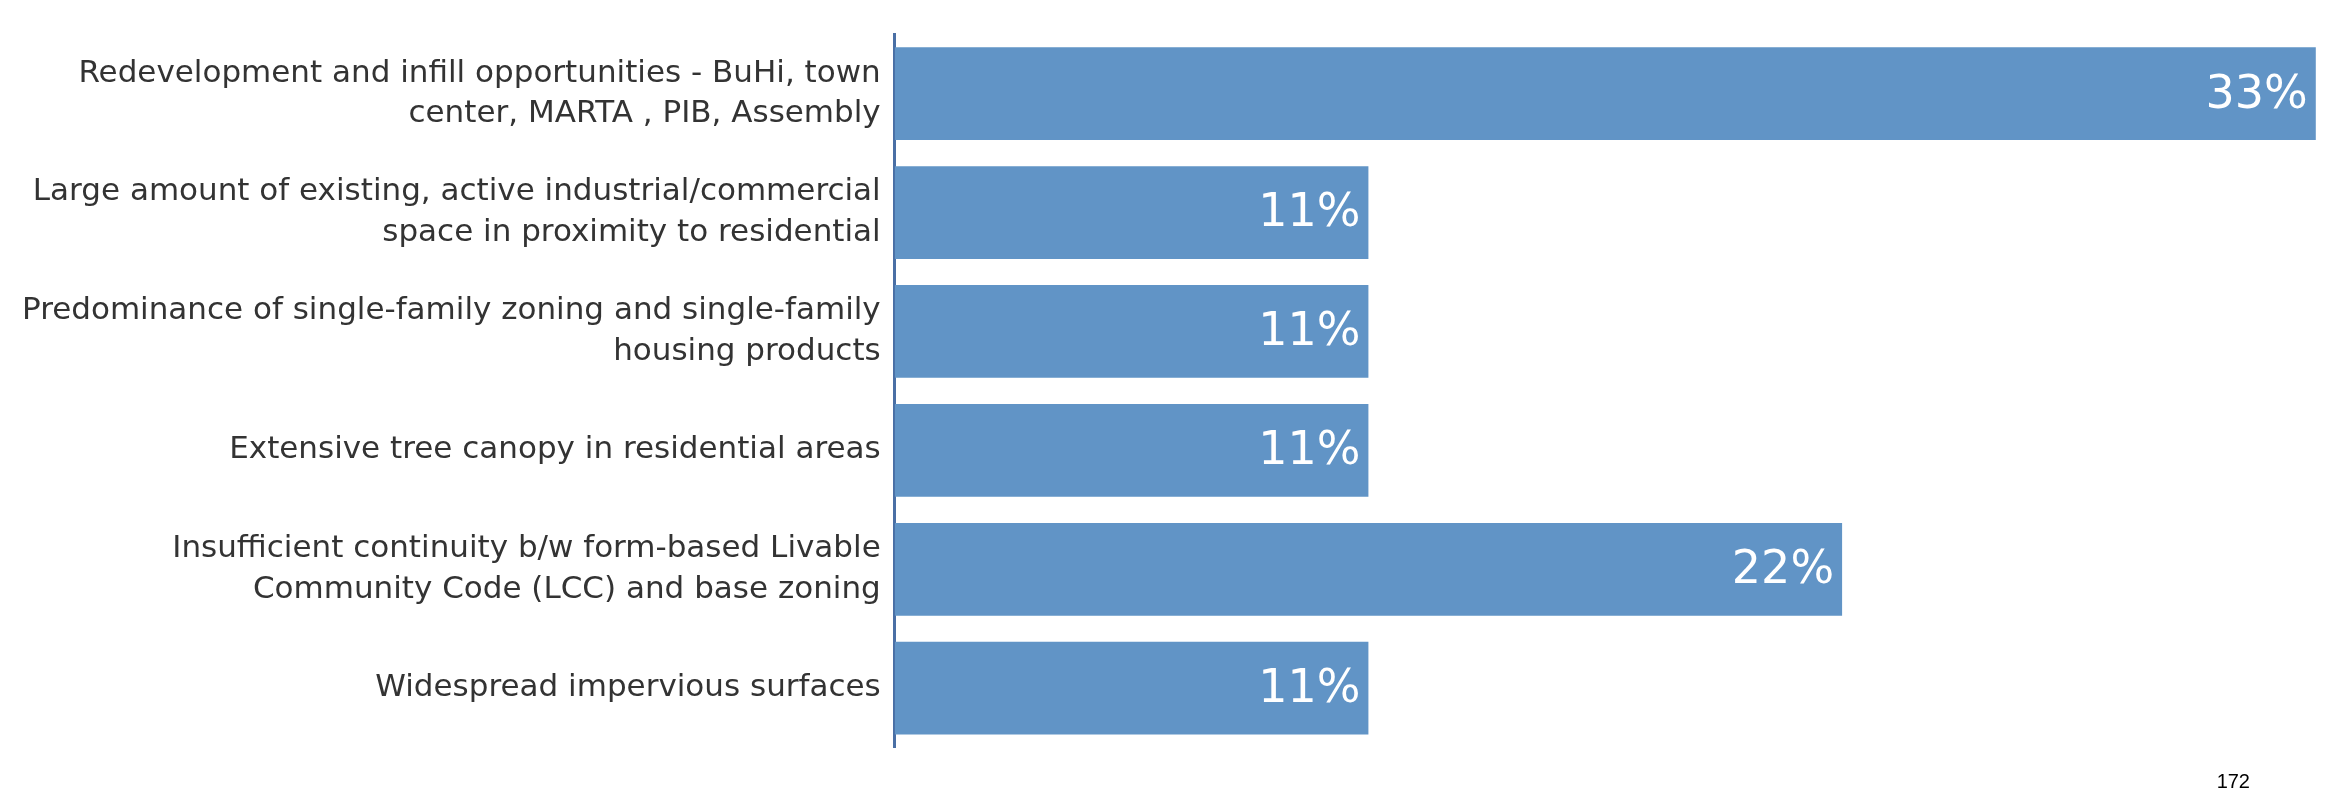 Image resolution: width=2338 pixels, height=802 pixels. What do you see at coordinates (526, 566) in the screenshot?
I see `y-tick-label: Insufficient continuity b/w form-based Livable Community Code (LCC) and base zoning` at bounding box center [526, 566].